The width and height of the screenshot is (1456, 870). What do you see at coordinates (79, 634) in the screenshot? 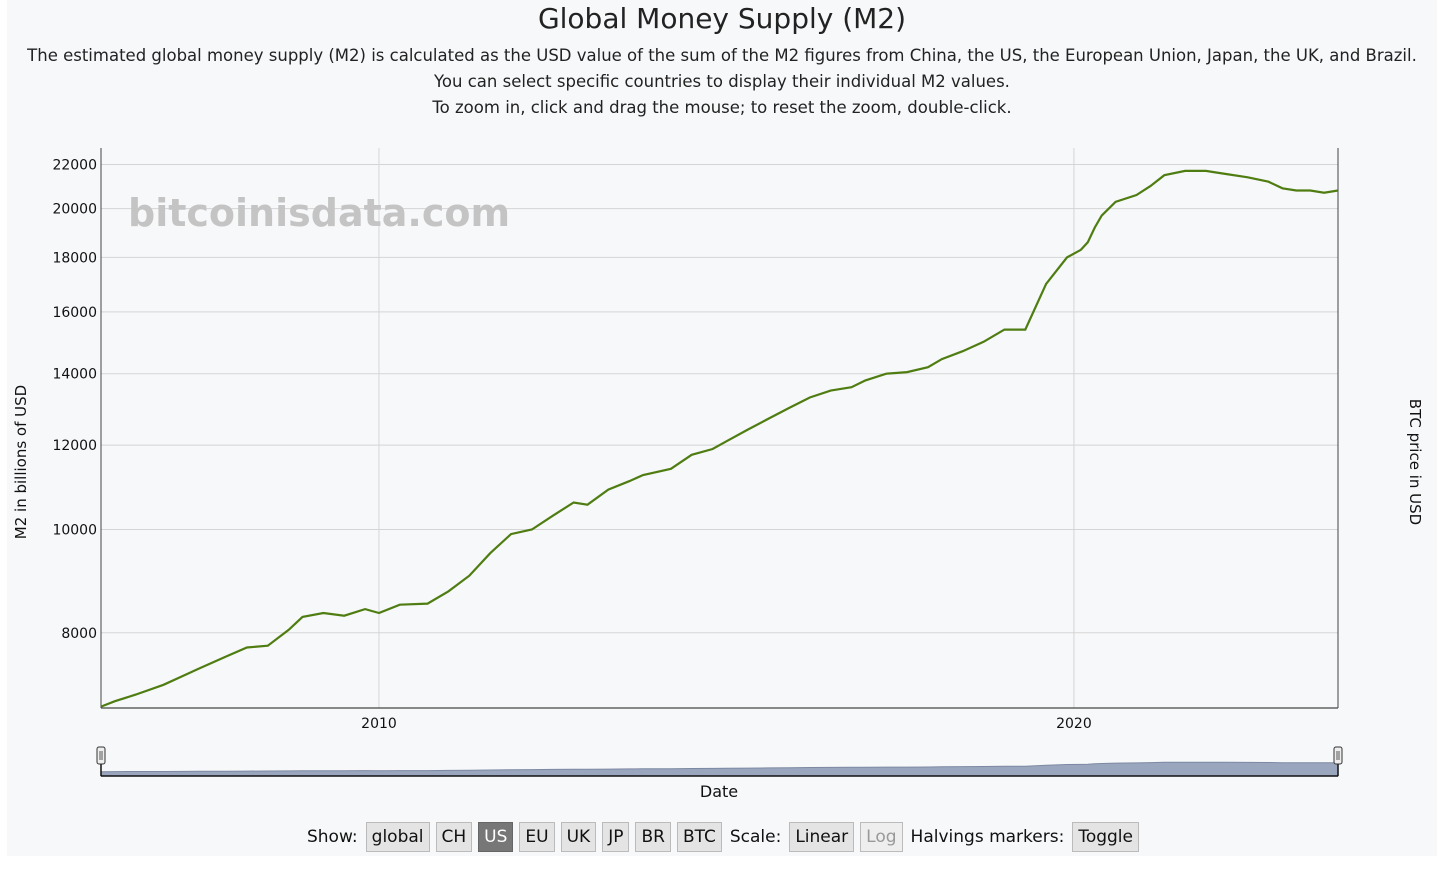
I see `y-tick-label: 8000` at bounding box center [79, 634].